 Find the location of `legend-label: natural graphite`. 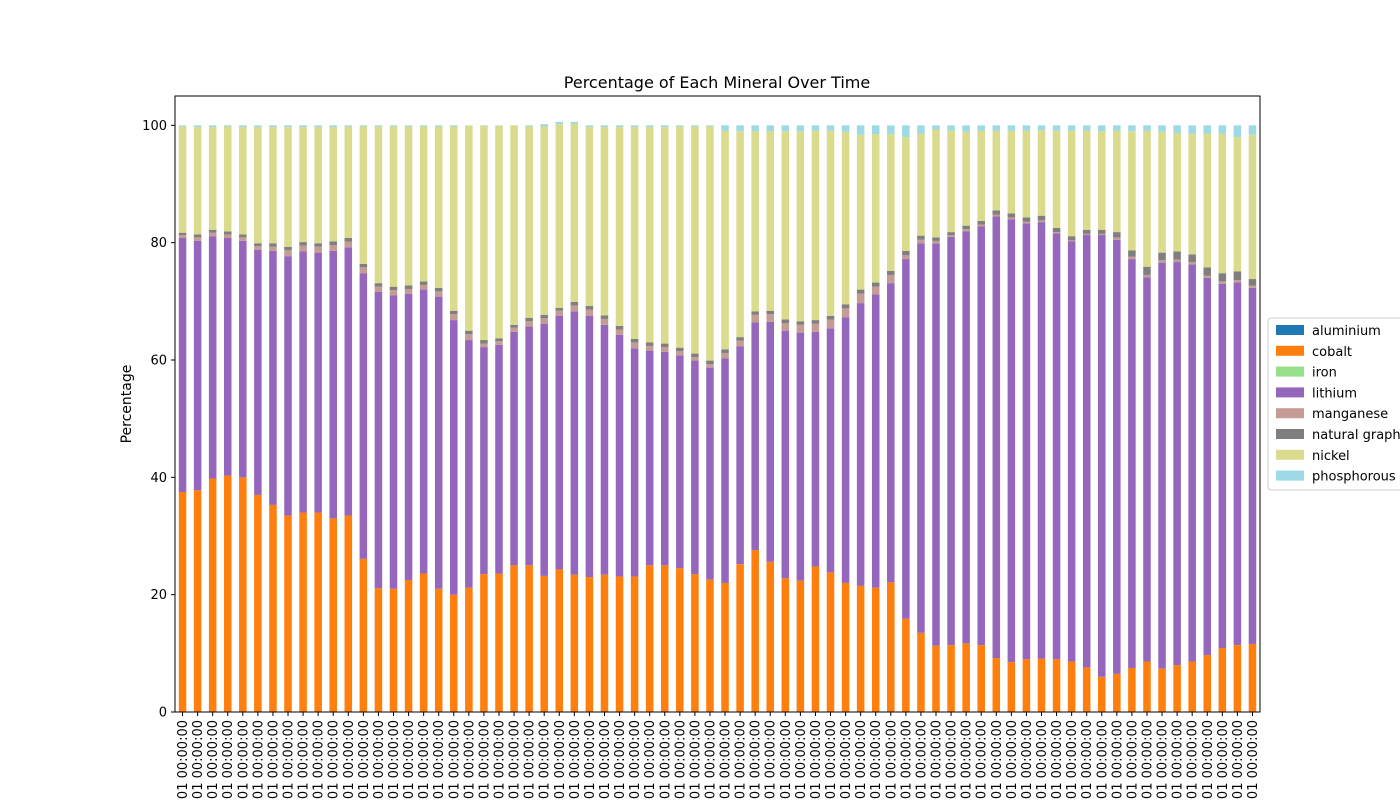

legend-label: natural graphite is located at coordinates (1356, 435).